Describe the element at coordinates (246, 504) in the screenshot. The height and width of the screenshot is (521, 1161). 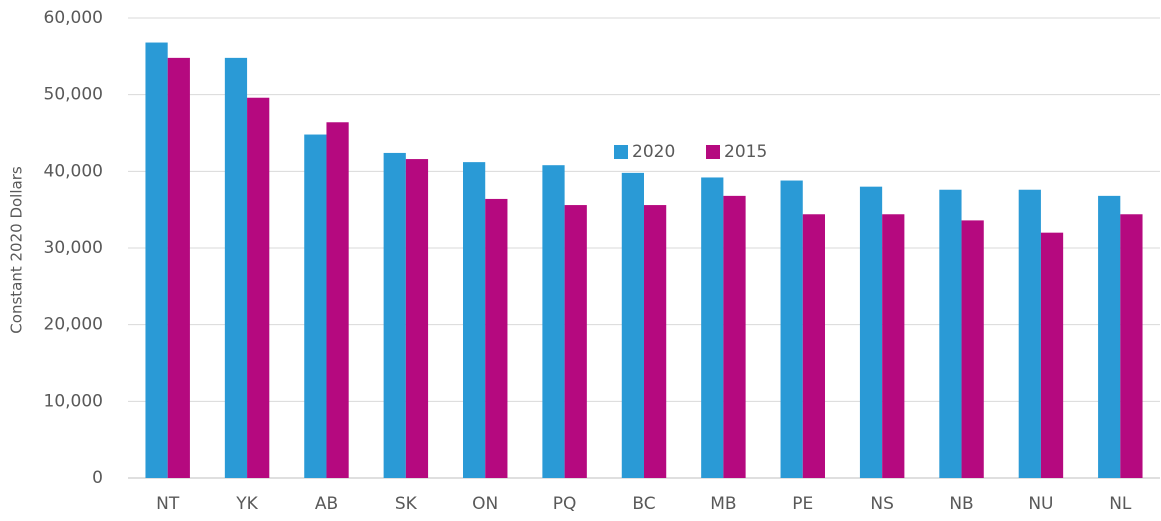
I see `x-tick-label: YK` at that location.